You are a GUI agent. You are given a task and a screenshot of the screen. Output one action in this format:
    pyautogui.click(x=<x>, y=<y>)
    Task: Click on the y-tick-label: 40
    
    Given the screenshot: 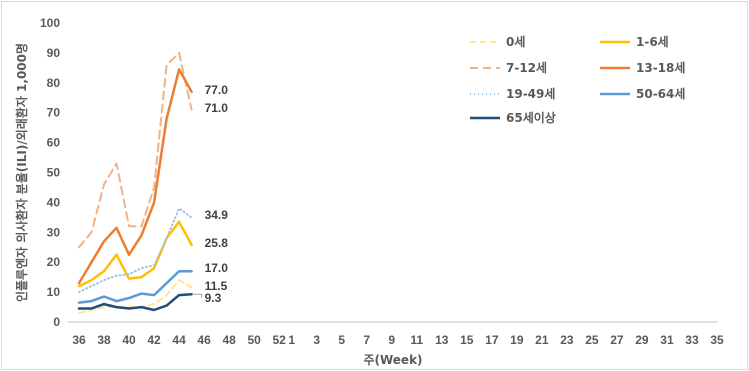 What is the action you would take?
    pyautogui.click(x=54, y=202)
    